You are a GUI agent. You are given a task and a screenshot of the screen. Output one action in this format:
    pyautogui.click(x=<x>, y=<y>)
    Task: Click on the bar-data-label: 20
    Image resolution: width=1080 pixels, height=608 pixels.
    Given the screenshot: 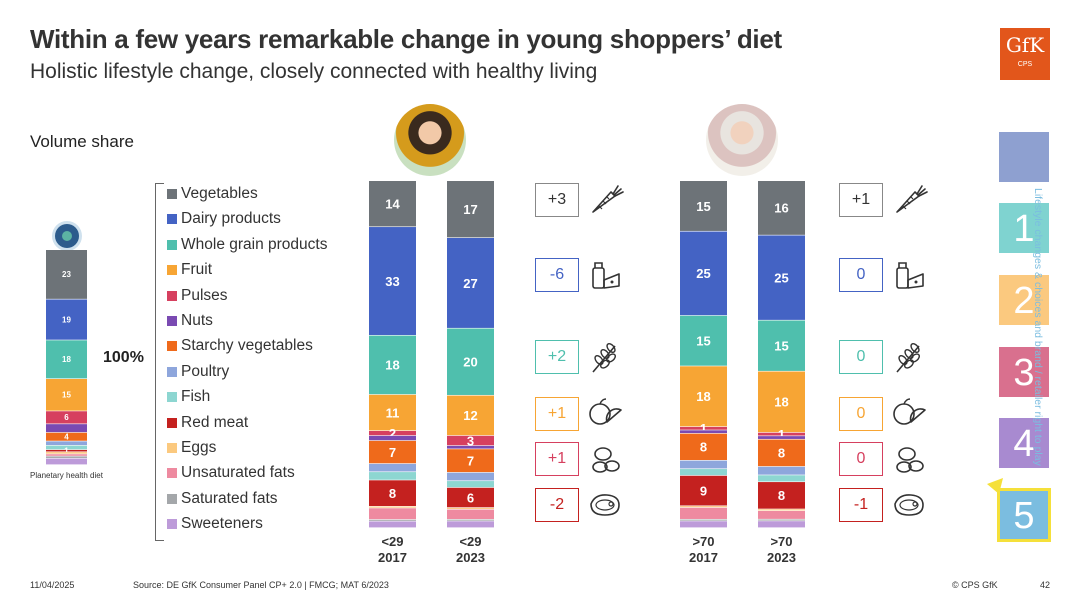 What is the action you would take?
    pyautogui.click(x=470, y=362)
    